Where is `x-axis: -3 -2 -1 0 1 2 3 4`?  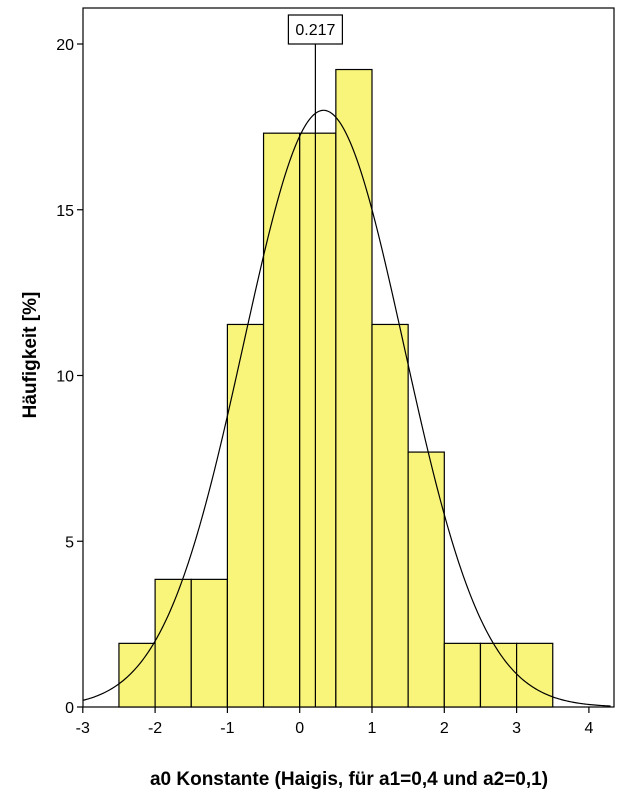
x-axis: -3 -2 -1 0 1 2 3 4 is located at coordinates (334, 722).